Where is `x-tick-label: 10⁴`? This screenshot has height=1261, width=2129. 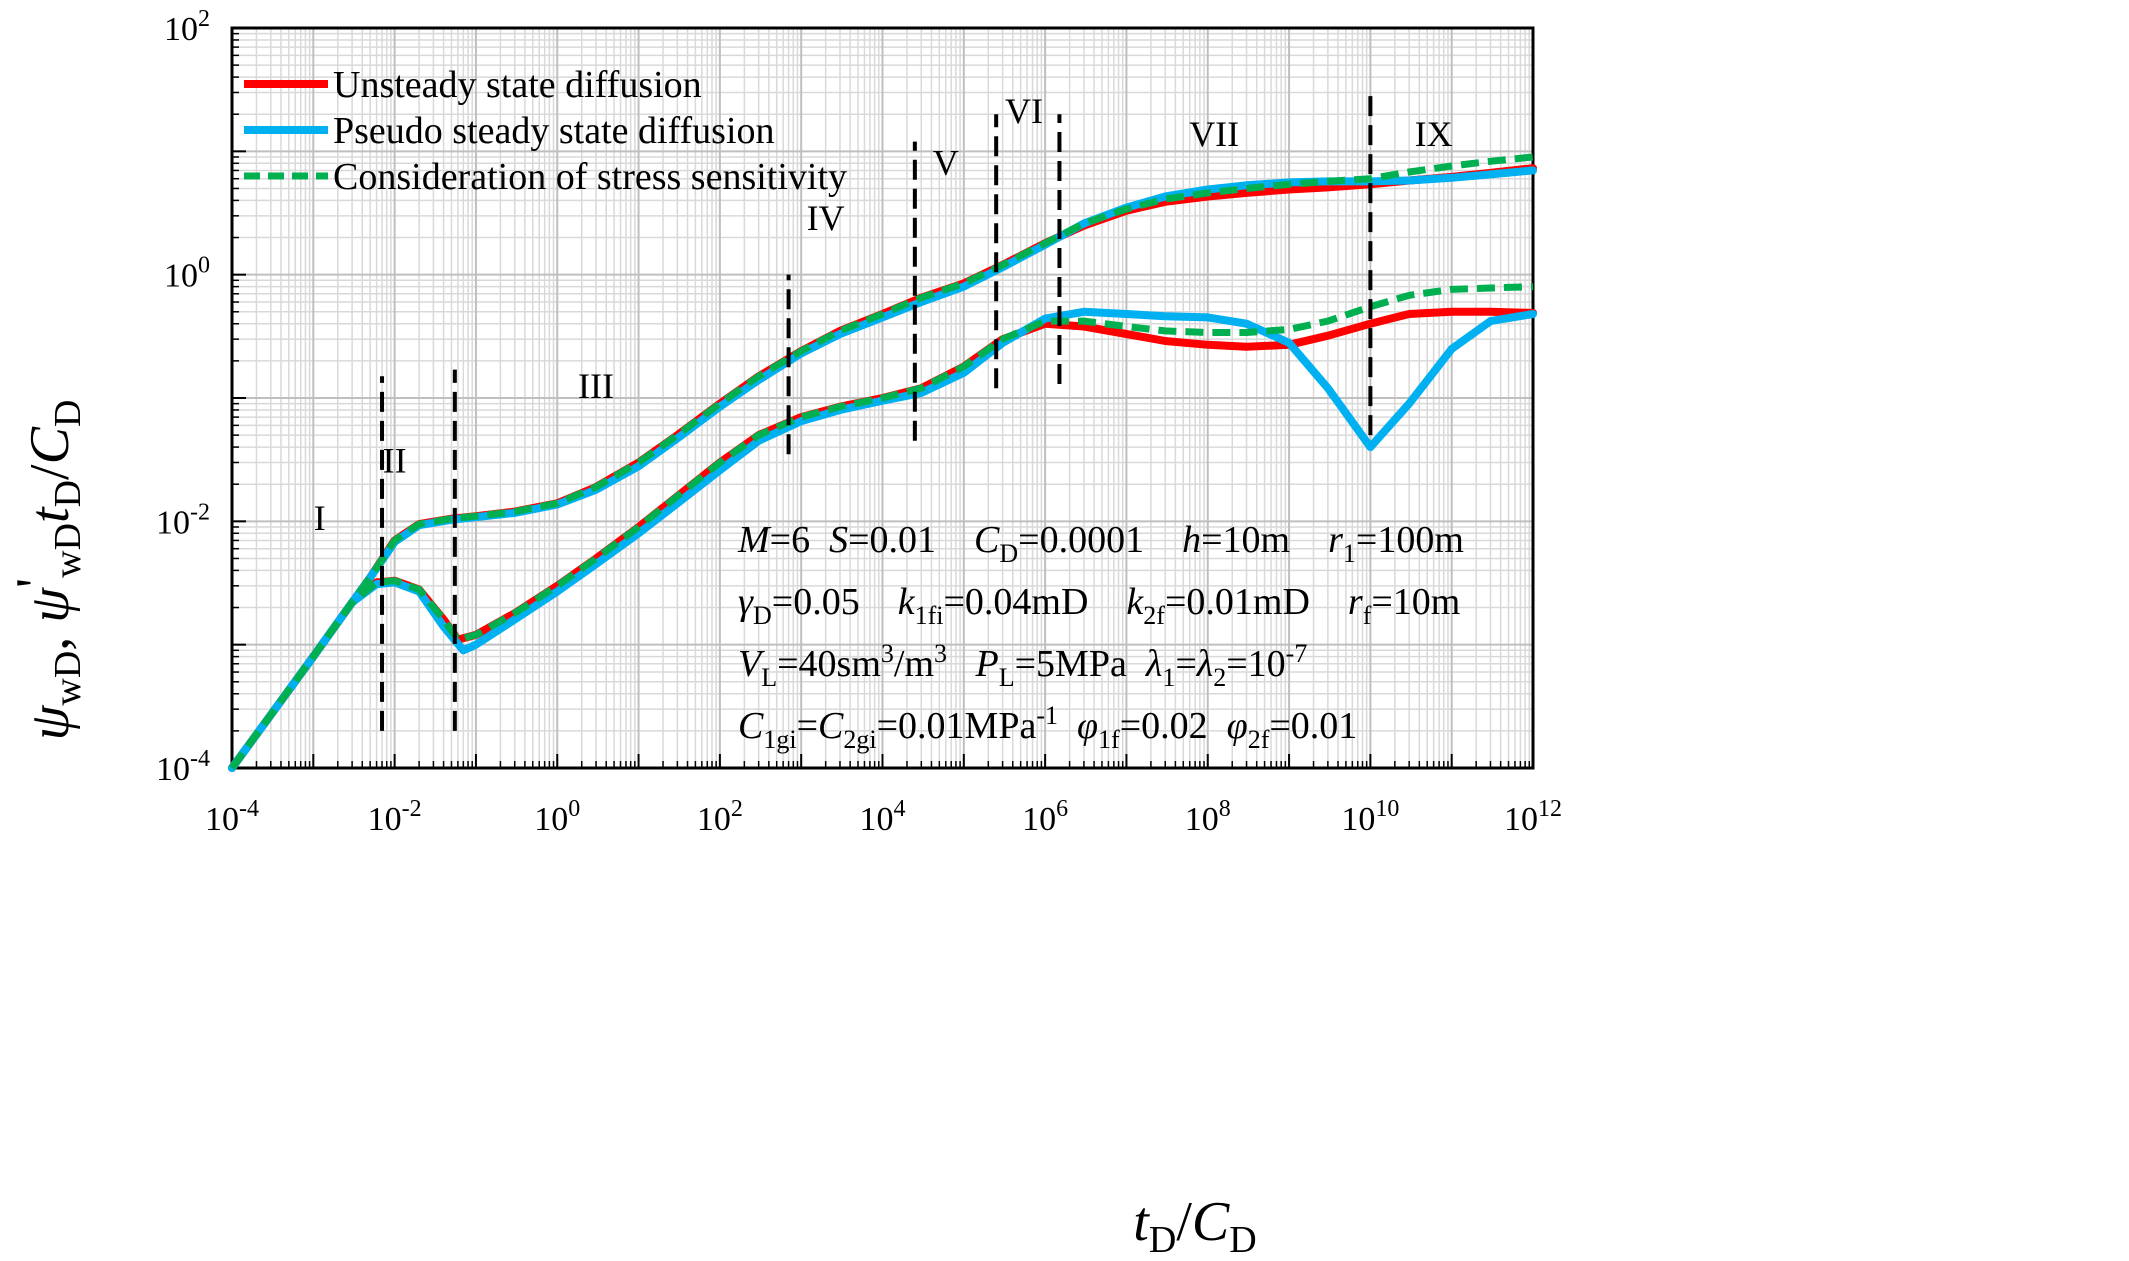 x-tick-label: 10⁴ is located at coordinates (883, 817).